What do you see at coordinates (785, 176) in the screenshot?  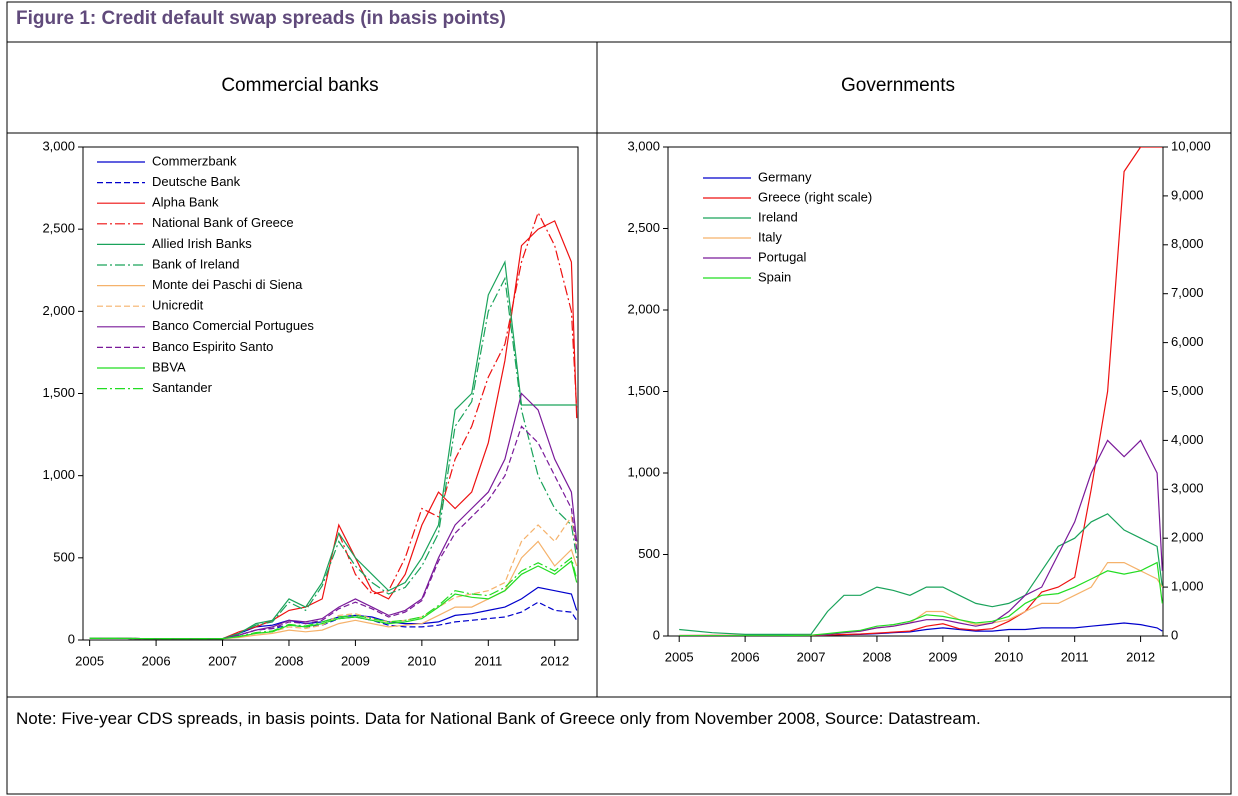 I see `legend-label: Germany` at bounding box center [785, 176].